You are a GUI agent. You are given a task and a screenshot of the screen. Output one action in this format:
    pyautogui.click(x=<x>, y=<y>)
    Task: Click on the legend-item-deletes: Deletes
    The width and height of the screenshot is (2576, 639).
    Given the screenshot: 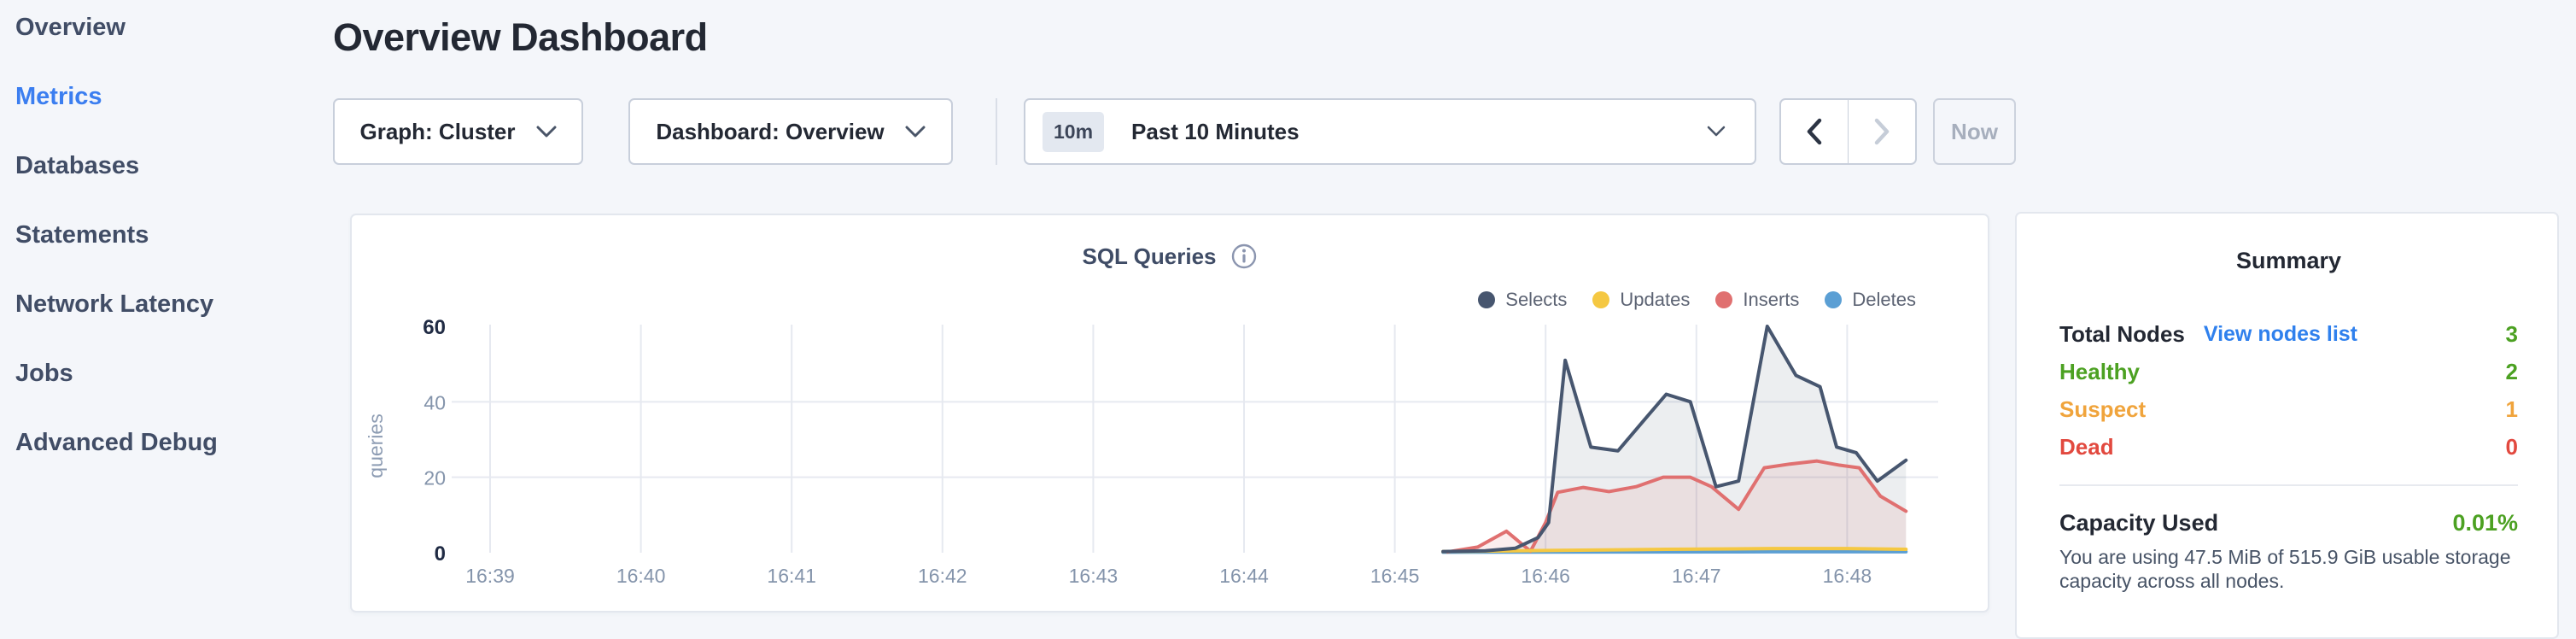 What is the action you would take?
    pyautogui.click(x=1870, y=300)
    